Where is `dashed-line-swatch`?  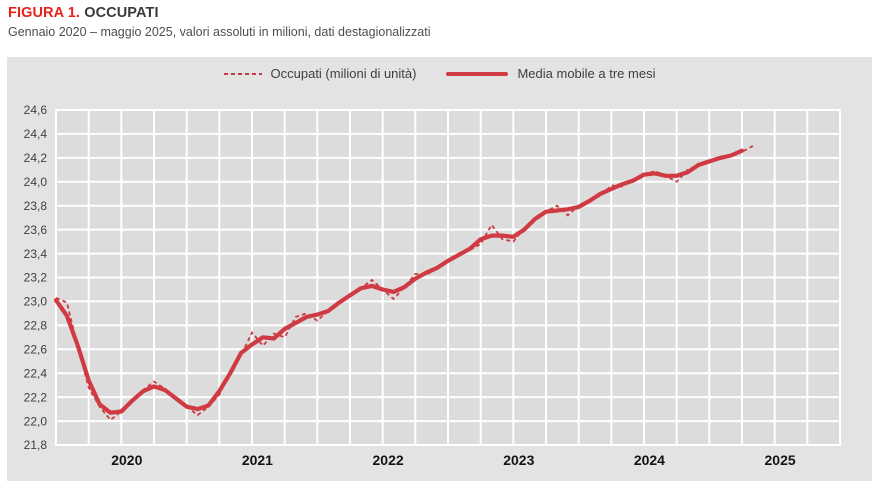 dashed-line-swatch is located at coordinates (242, 73).